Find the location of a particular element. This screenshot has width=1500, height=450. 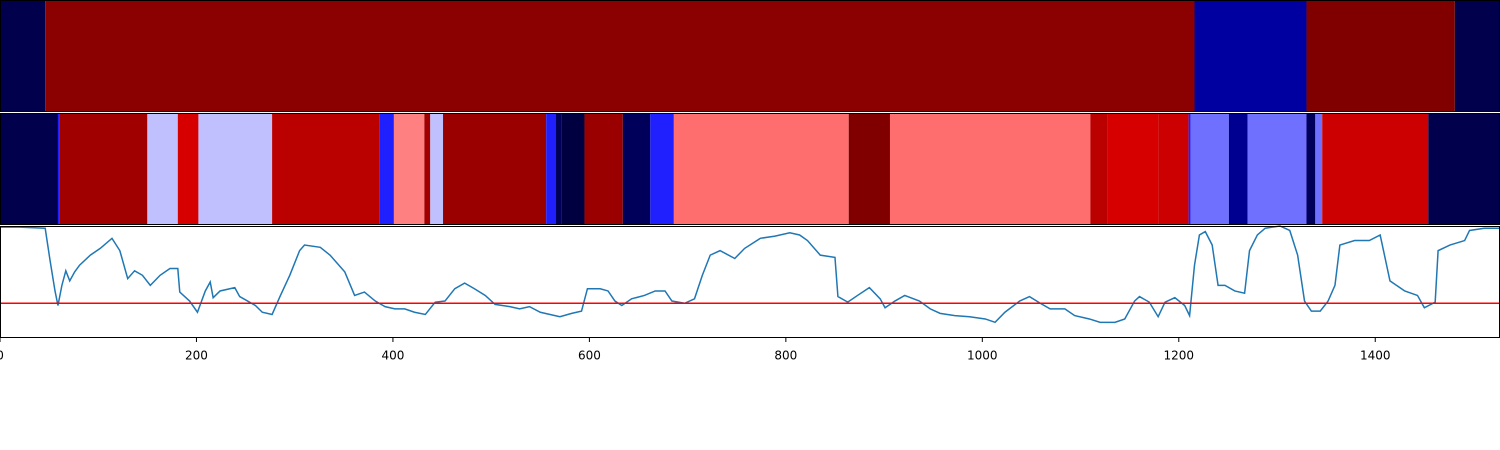

x-tick-label: 0 is located at coordinates (2, 356).